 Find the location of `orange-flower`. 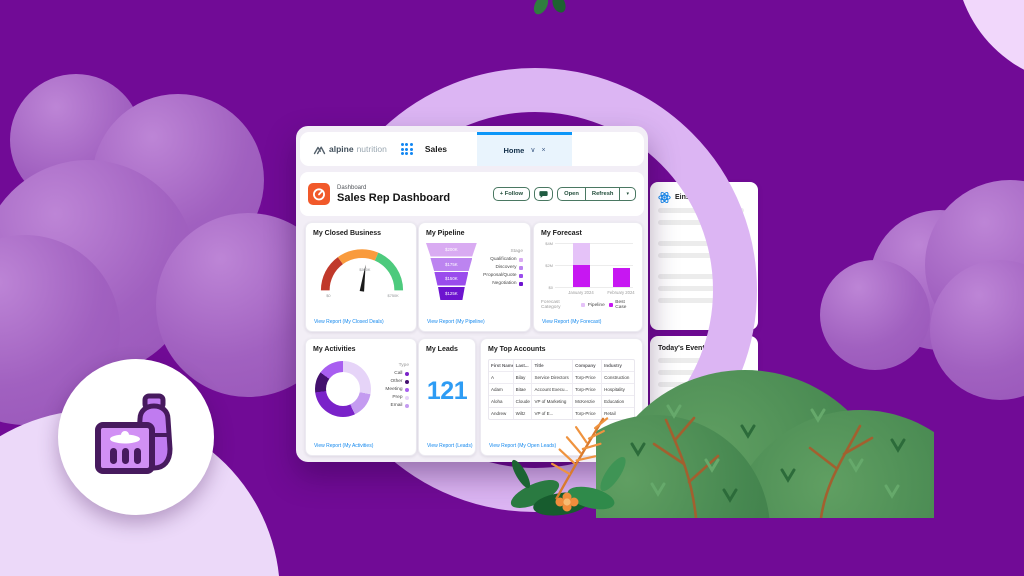

orange-flower is located at coordinates (567, 502).